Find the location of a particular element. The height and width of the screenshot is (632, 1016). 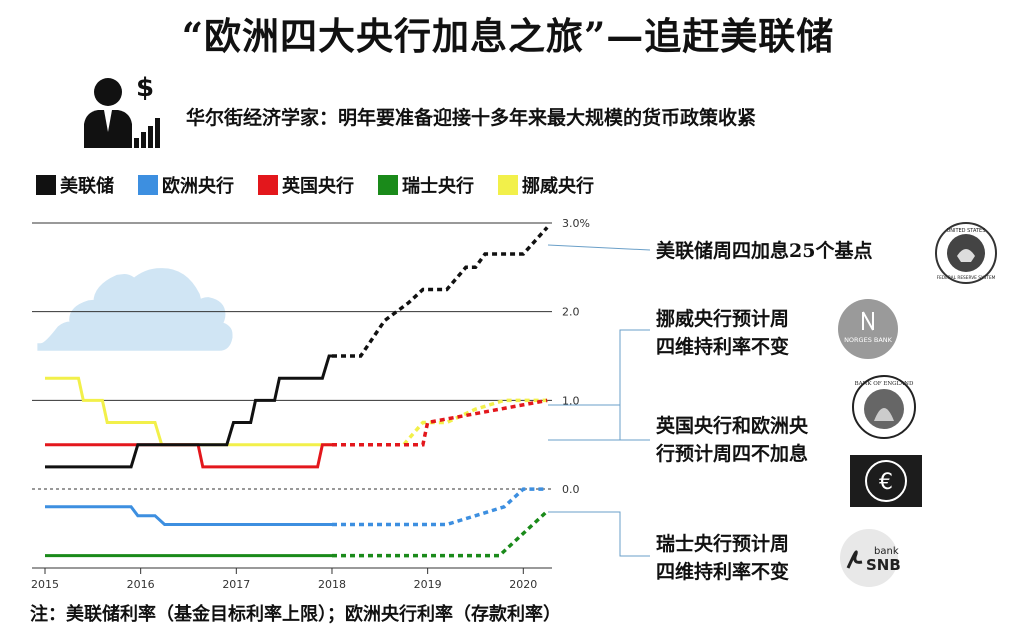

boe-seal-text: BANK OF ENGLAND is located at coordinates (884, 384).